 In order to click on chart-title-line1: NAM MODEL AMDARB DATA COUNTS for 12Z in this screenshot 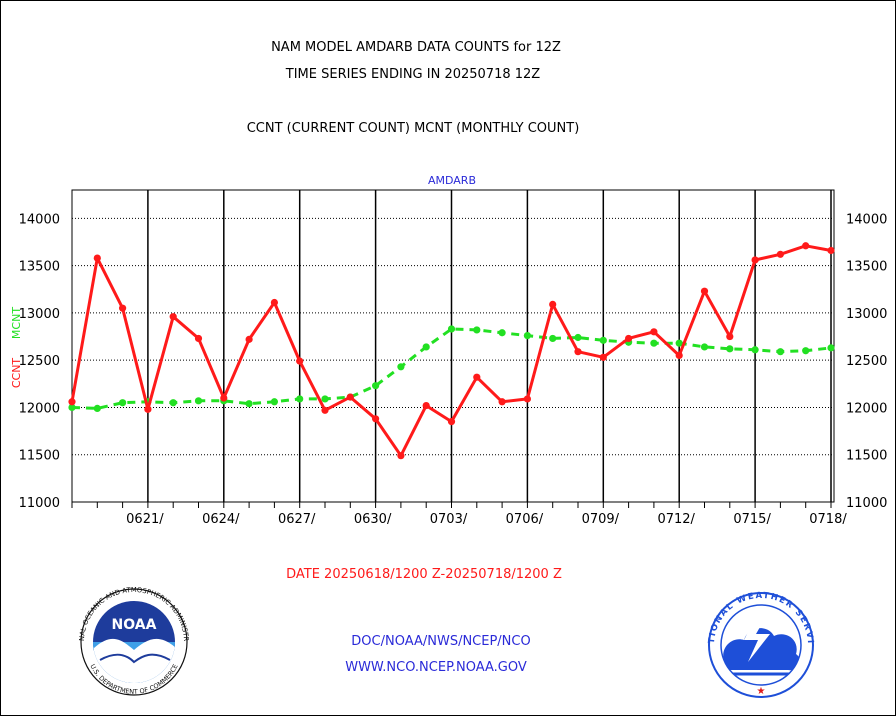, I will do `click(416, 47)`.